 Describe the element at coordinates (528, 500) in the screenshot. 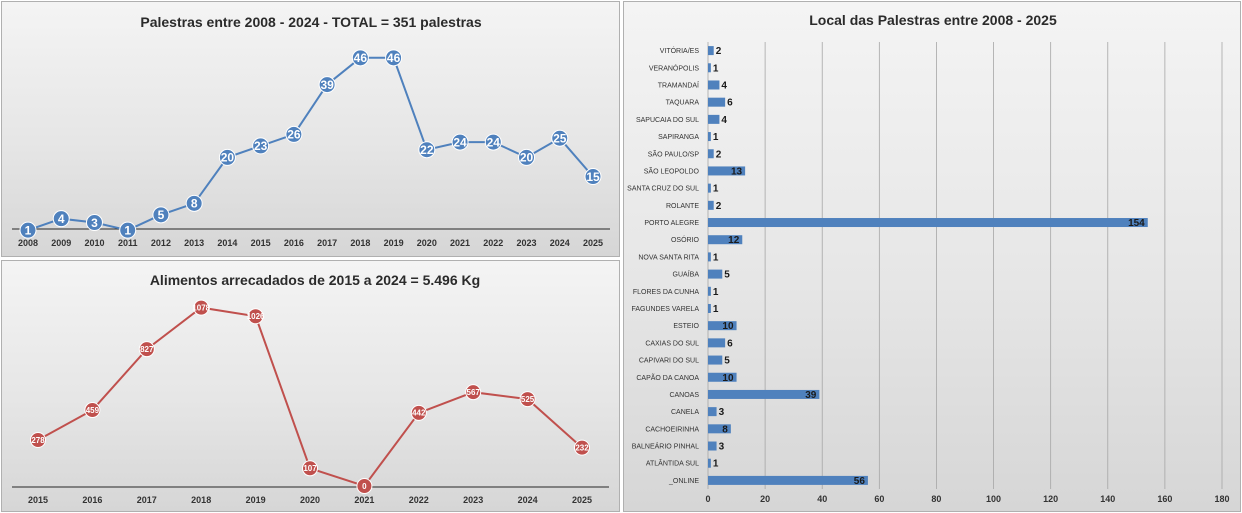

I see `alimentos-x-tick: 2024` at that location.